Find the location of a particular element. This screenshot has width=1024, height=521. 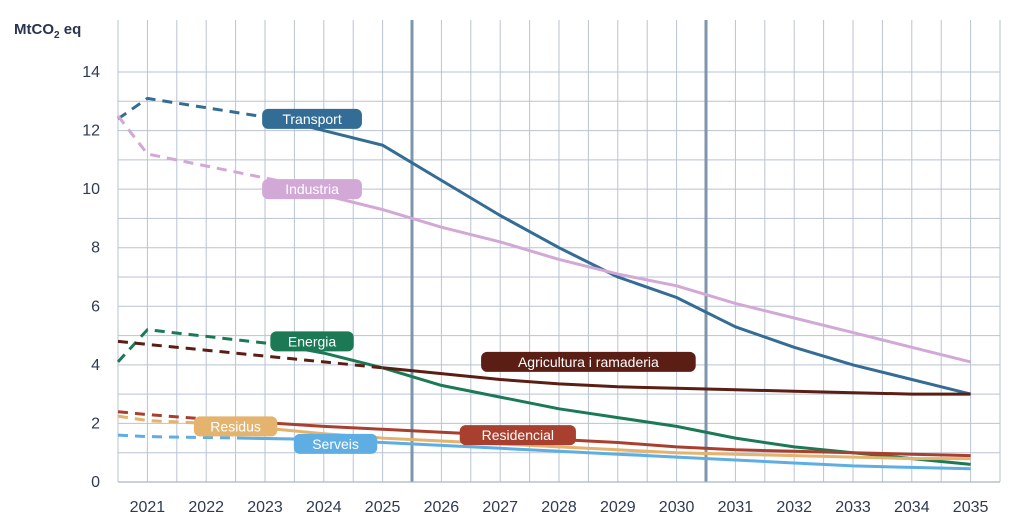

series-label-text: Industria is located at coordinates (312, 189).